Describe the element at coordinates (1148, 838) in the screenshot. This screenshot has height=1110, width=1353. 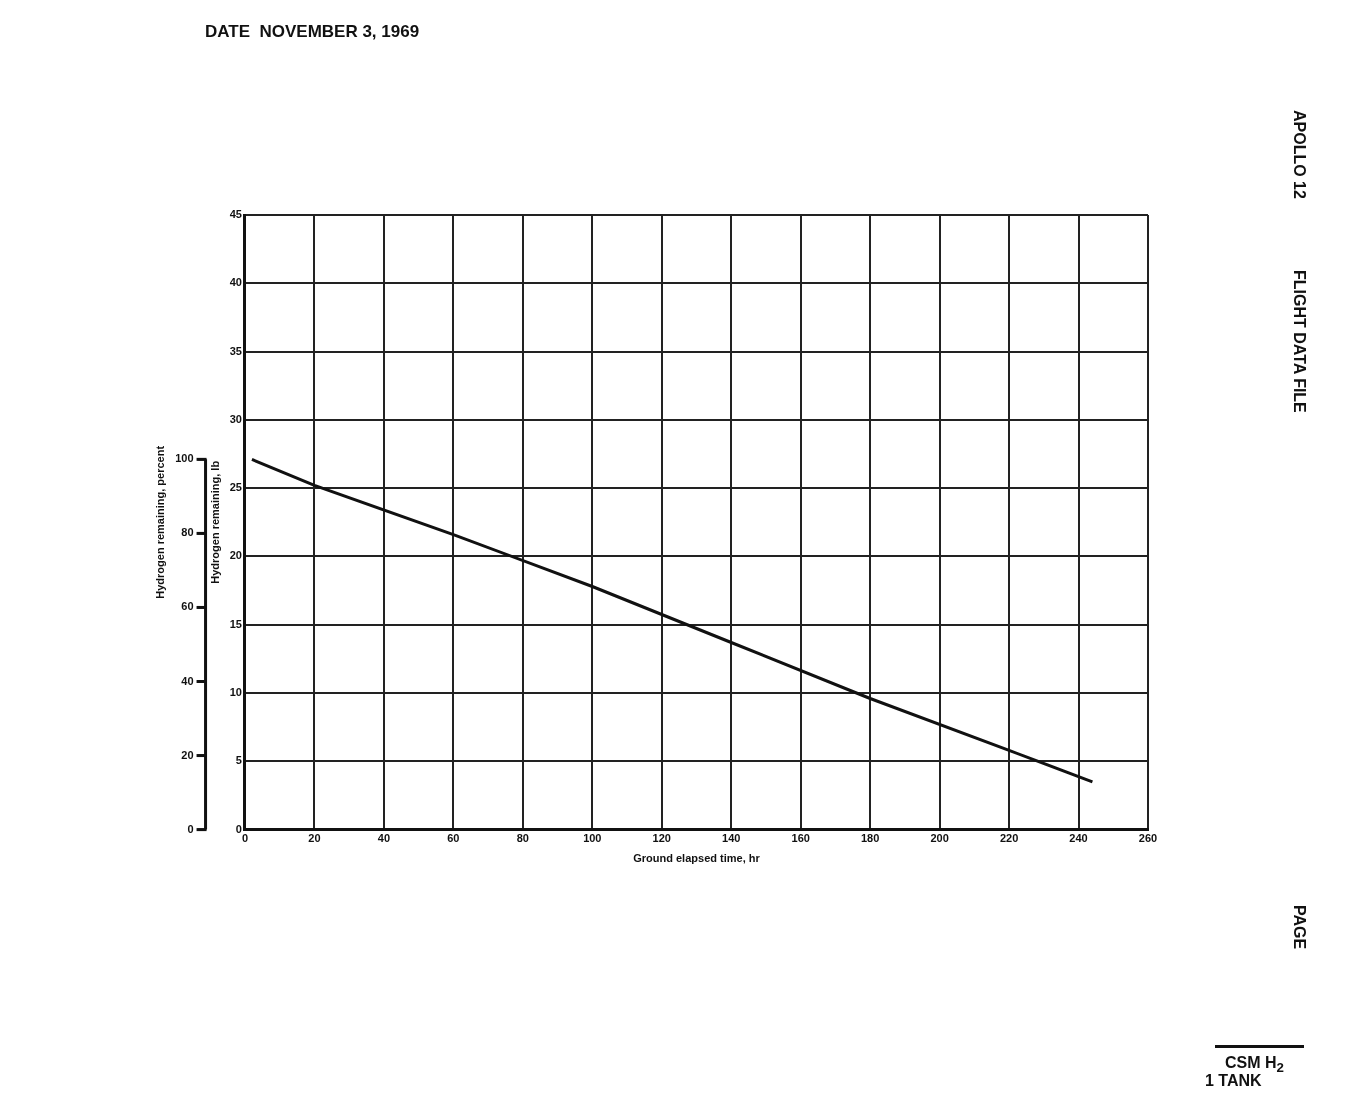
I see `x-tick-label: 260` at that location.